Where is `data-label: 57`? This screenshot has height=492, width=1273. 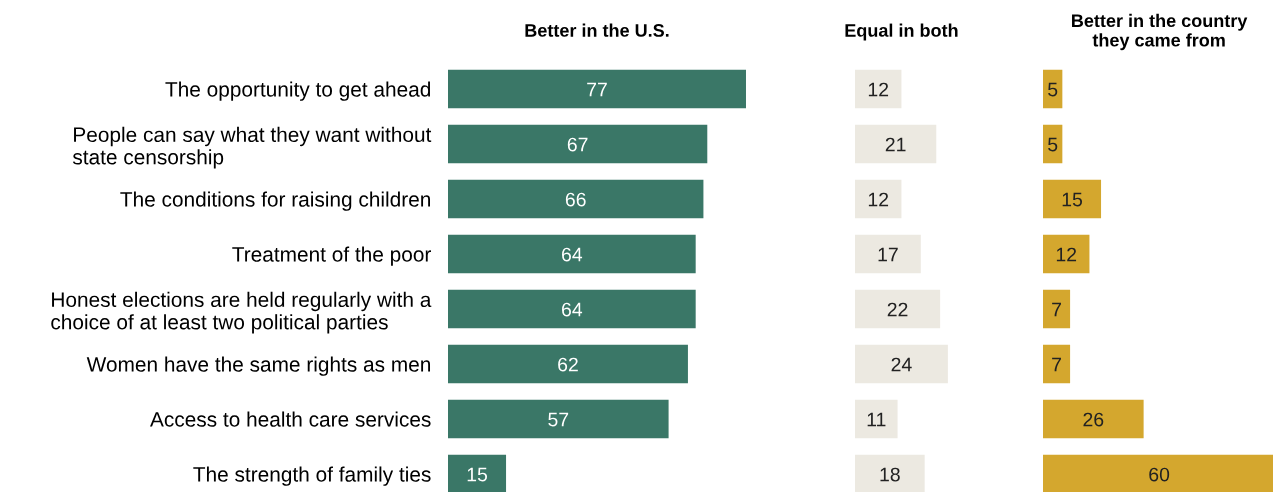
data-label: 57 is located at coordinates (558, 419).